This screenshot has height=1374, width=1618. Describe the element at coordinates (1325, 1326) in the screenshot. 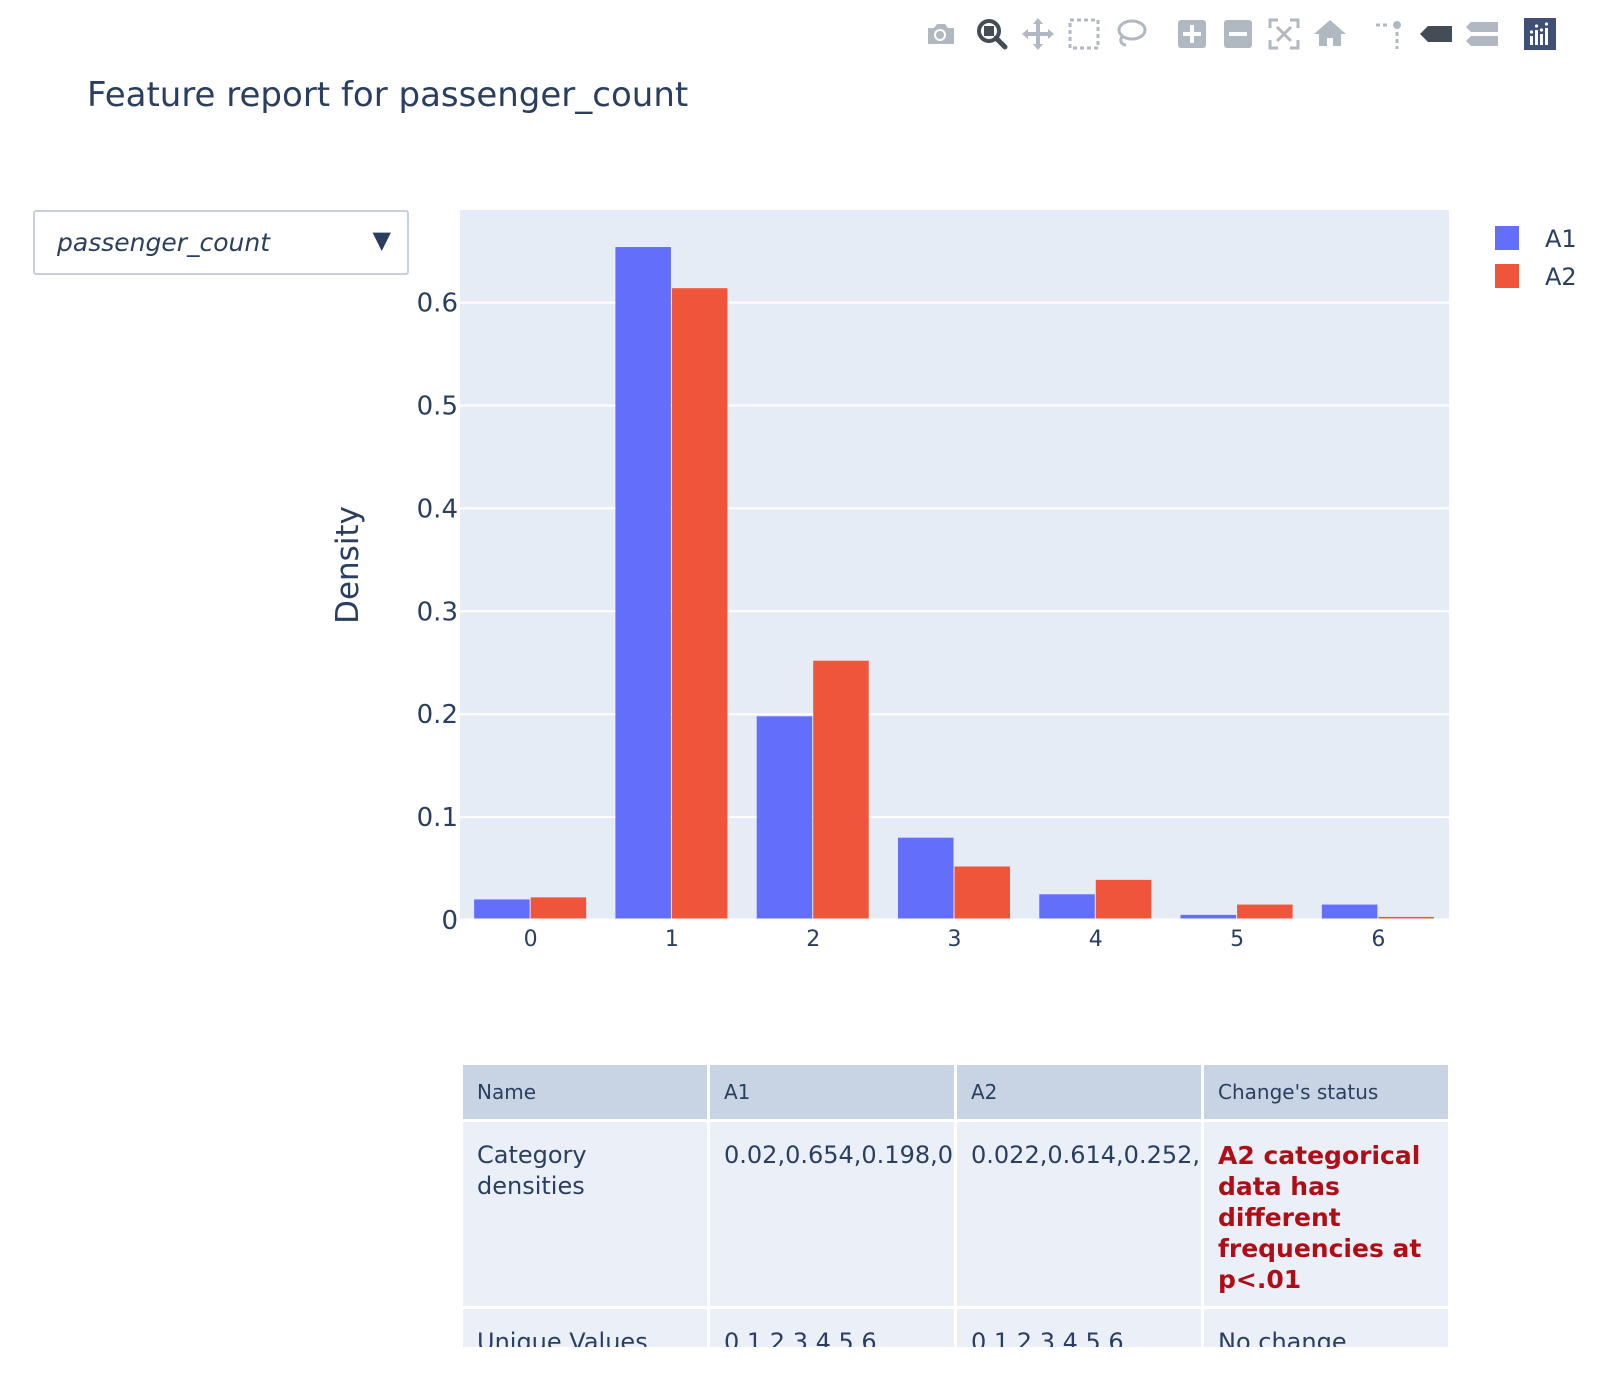

I see `cell-status: No change` at that location.